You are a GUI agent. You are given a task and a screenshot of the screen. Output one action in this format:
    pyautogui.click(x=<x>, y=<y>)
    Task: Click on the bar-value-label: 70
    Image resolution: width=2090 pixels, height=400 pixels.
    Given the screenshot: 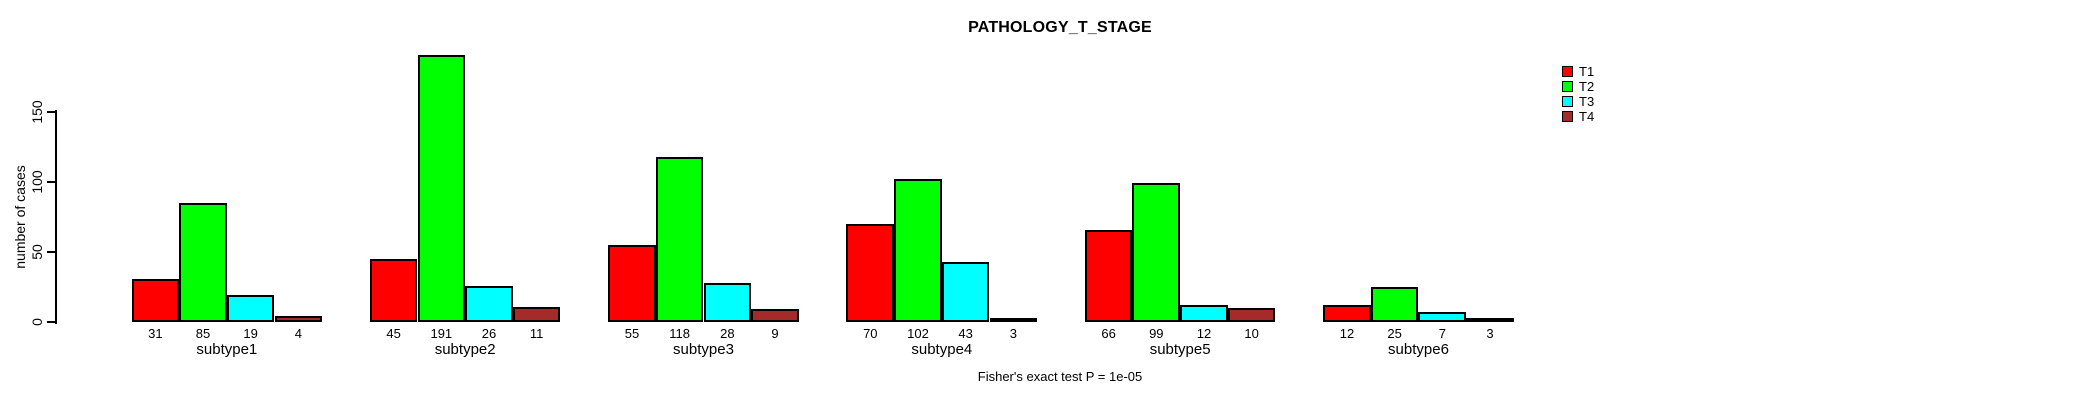 What is the action you would take?
    pyautogui.click(x=870, y=333)
    